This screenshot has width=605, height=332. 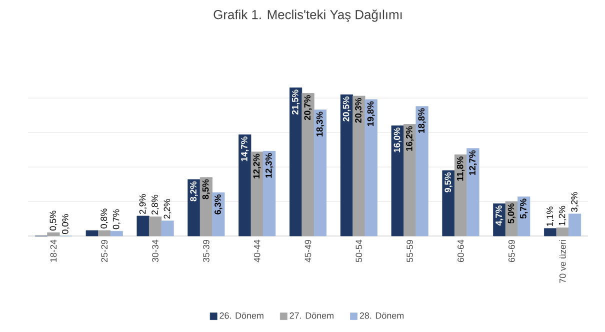 I want to click on data-label: 0,7%, so click(x=116, y=219).